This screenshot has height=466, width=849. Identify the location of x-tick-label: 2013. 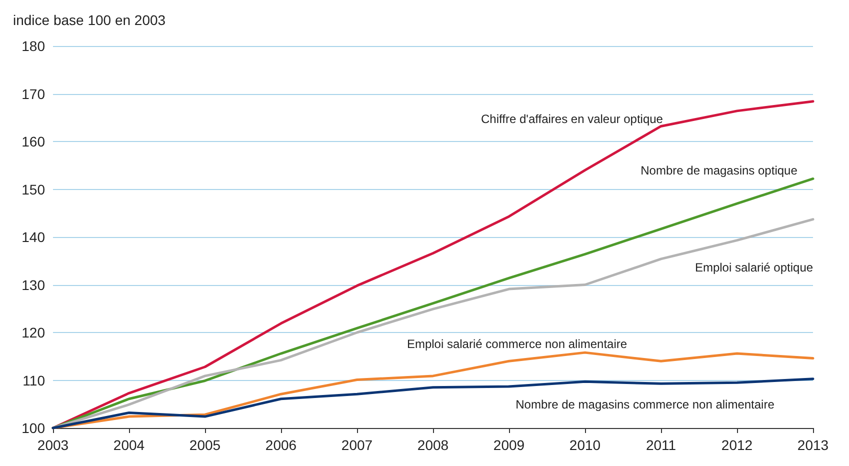
(813, 445).